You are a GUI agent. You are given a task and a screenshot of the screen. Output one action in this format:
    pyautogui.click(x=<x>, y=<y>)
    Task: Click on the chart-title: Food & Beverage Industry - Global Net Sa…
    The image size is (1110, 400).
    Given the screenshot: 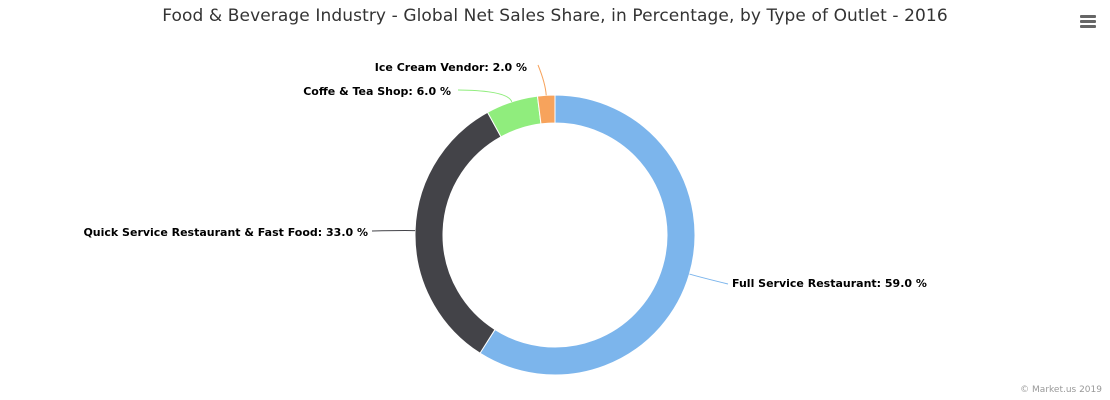 What is the action you would take?
    pyautogui.click(x=555, y=16)
    